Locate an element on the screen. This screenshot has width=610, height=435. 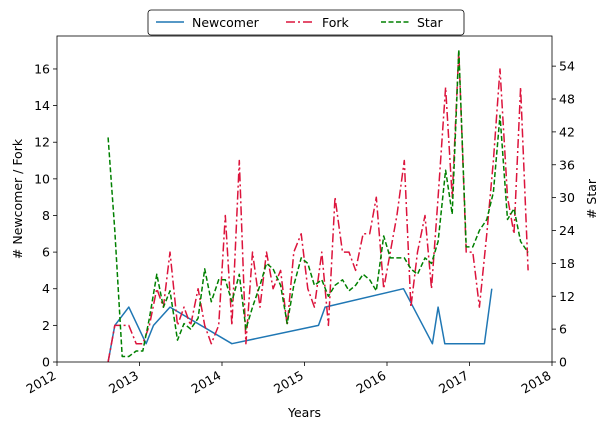
x-tick-label: 2012 is located at coordinates (40, 382).